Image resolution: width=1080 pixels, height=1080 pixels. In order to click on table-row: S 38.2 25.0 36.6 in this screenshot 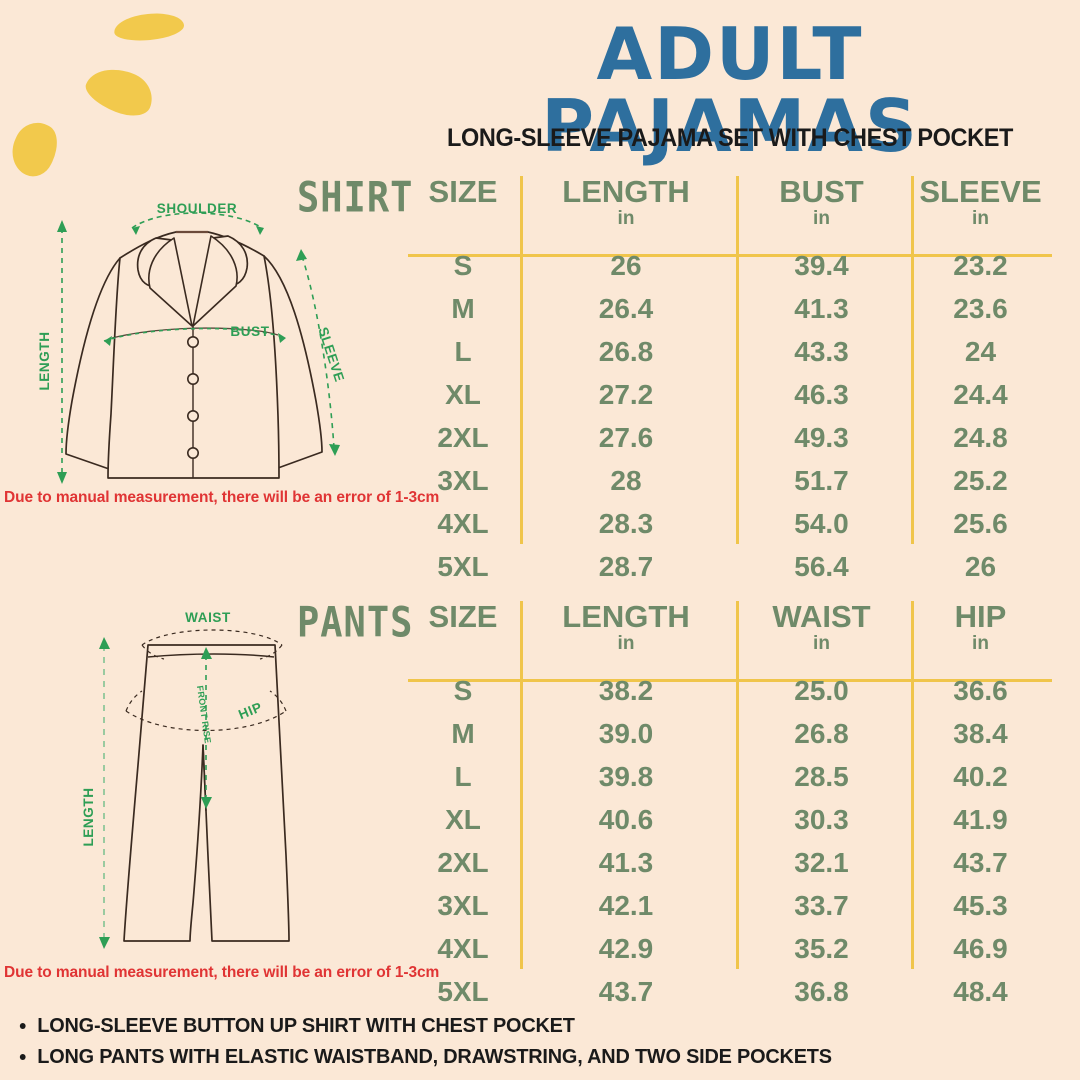, I will do `click(730, 690)`.